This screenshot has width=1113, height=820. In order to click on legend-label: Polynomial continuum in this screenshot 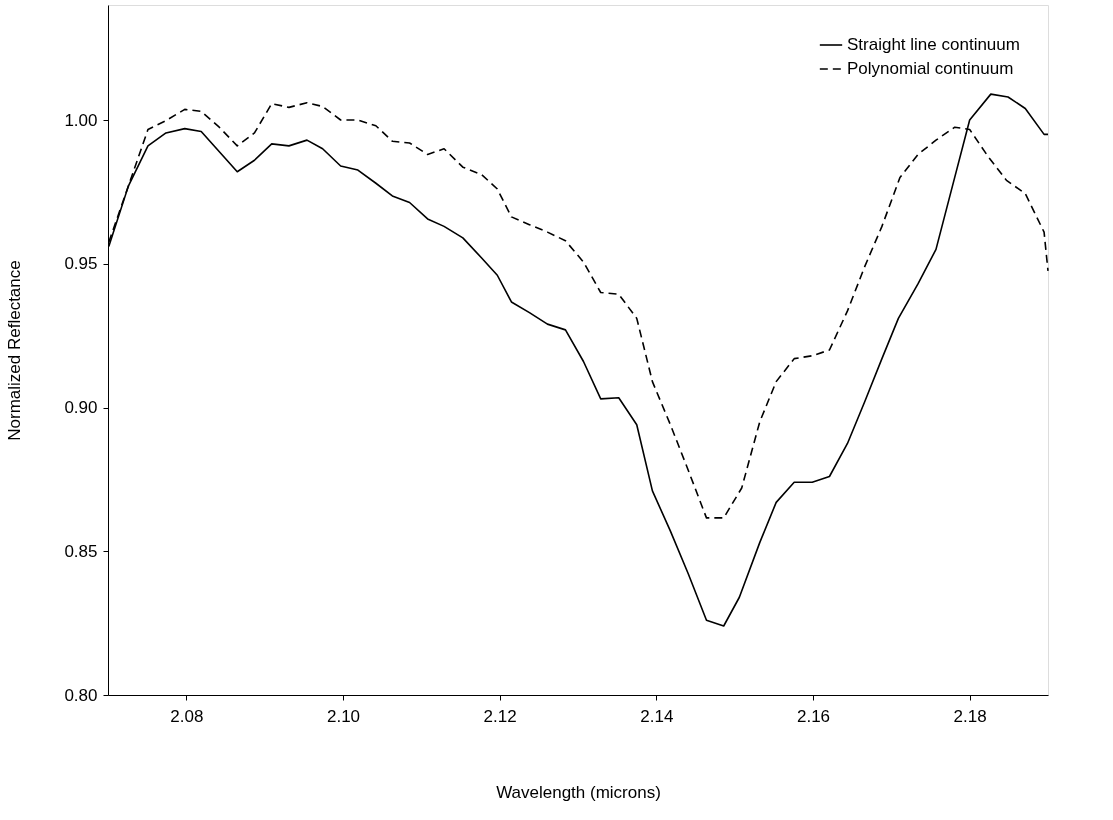, I will do `click(930, 68)`.